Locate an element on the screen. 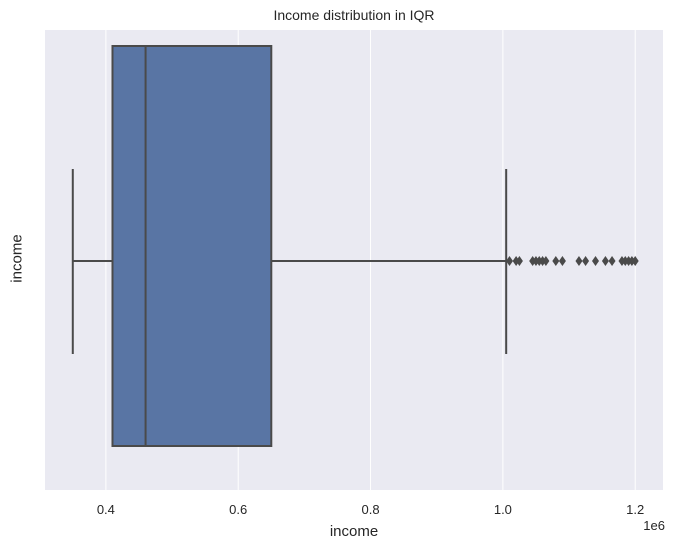 Image resolution: width=673 pixels, height=550 pixels. x-tick-label: 1.2 is located at coordinates (635, 509).